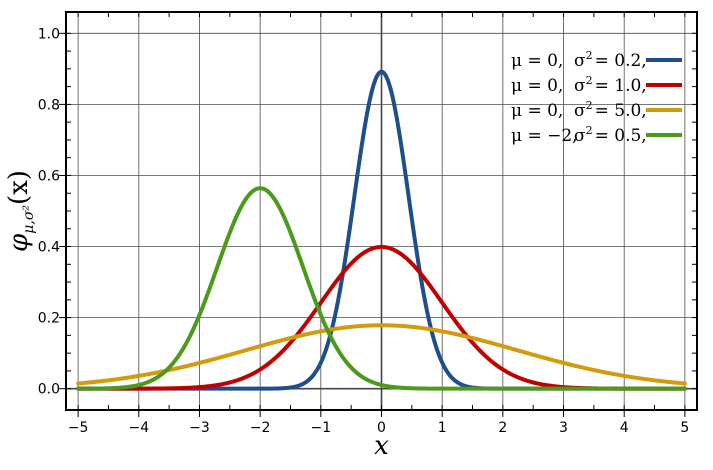  What do you see at coordinates (78, 428) in the screenshot?
I see `x-tick-label: −5` at bounding box center [78, 428].